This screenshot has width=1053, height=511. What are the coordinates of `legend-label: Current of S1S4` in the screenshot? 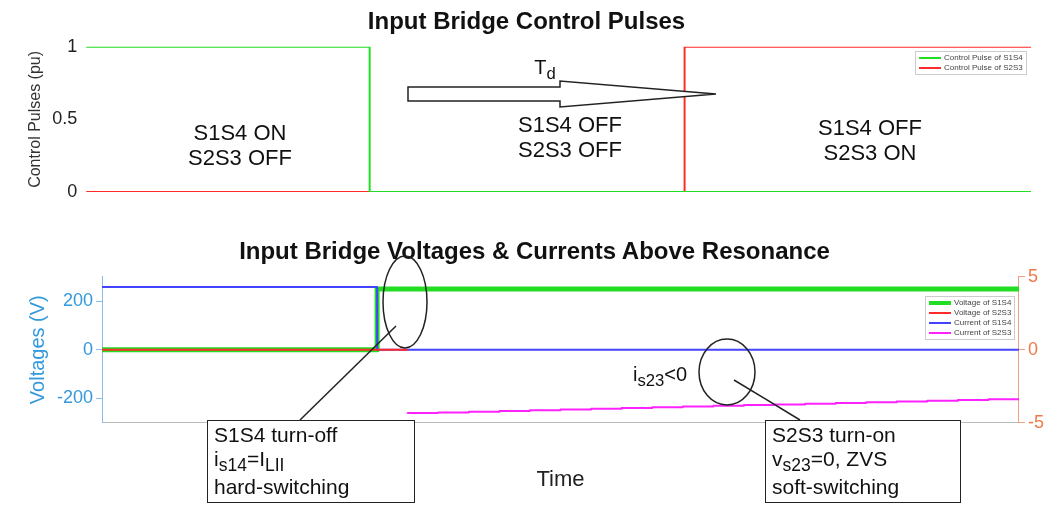 It's located at (982, 322).